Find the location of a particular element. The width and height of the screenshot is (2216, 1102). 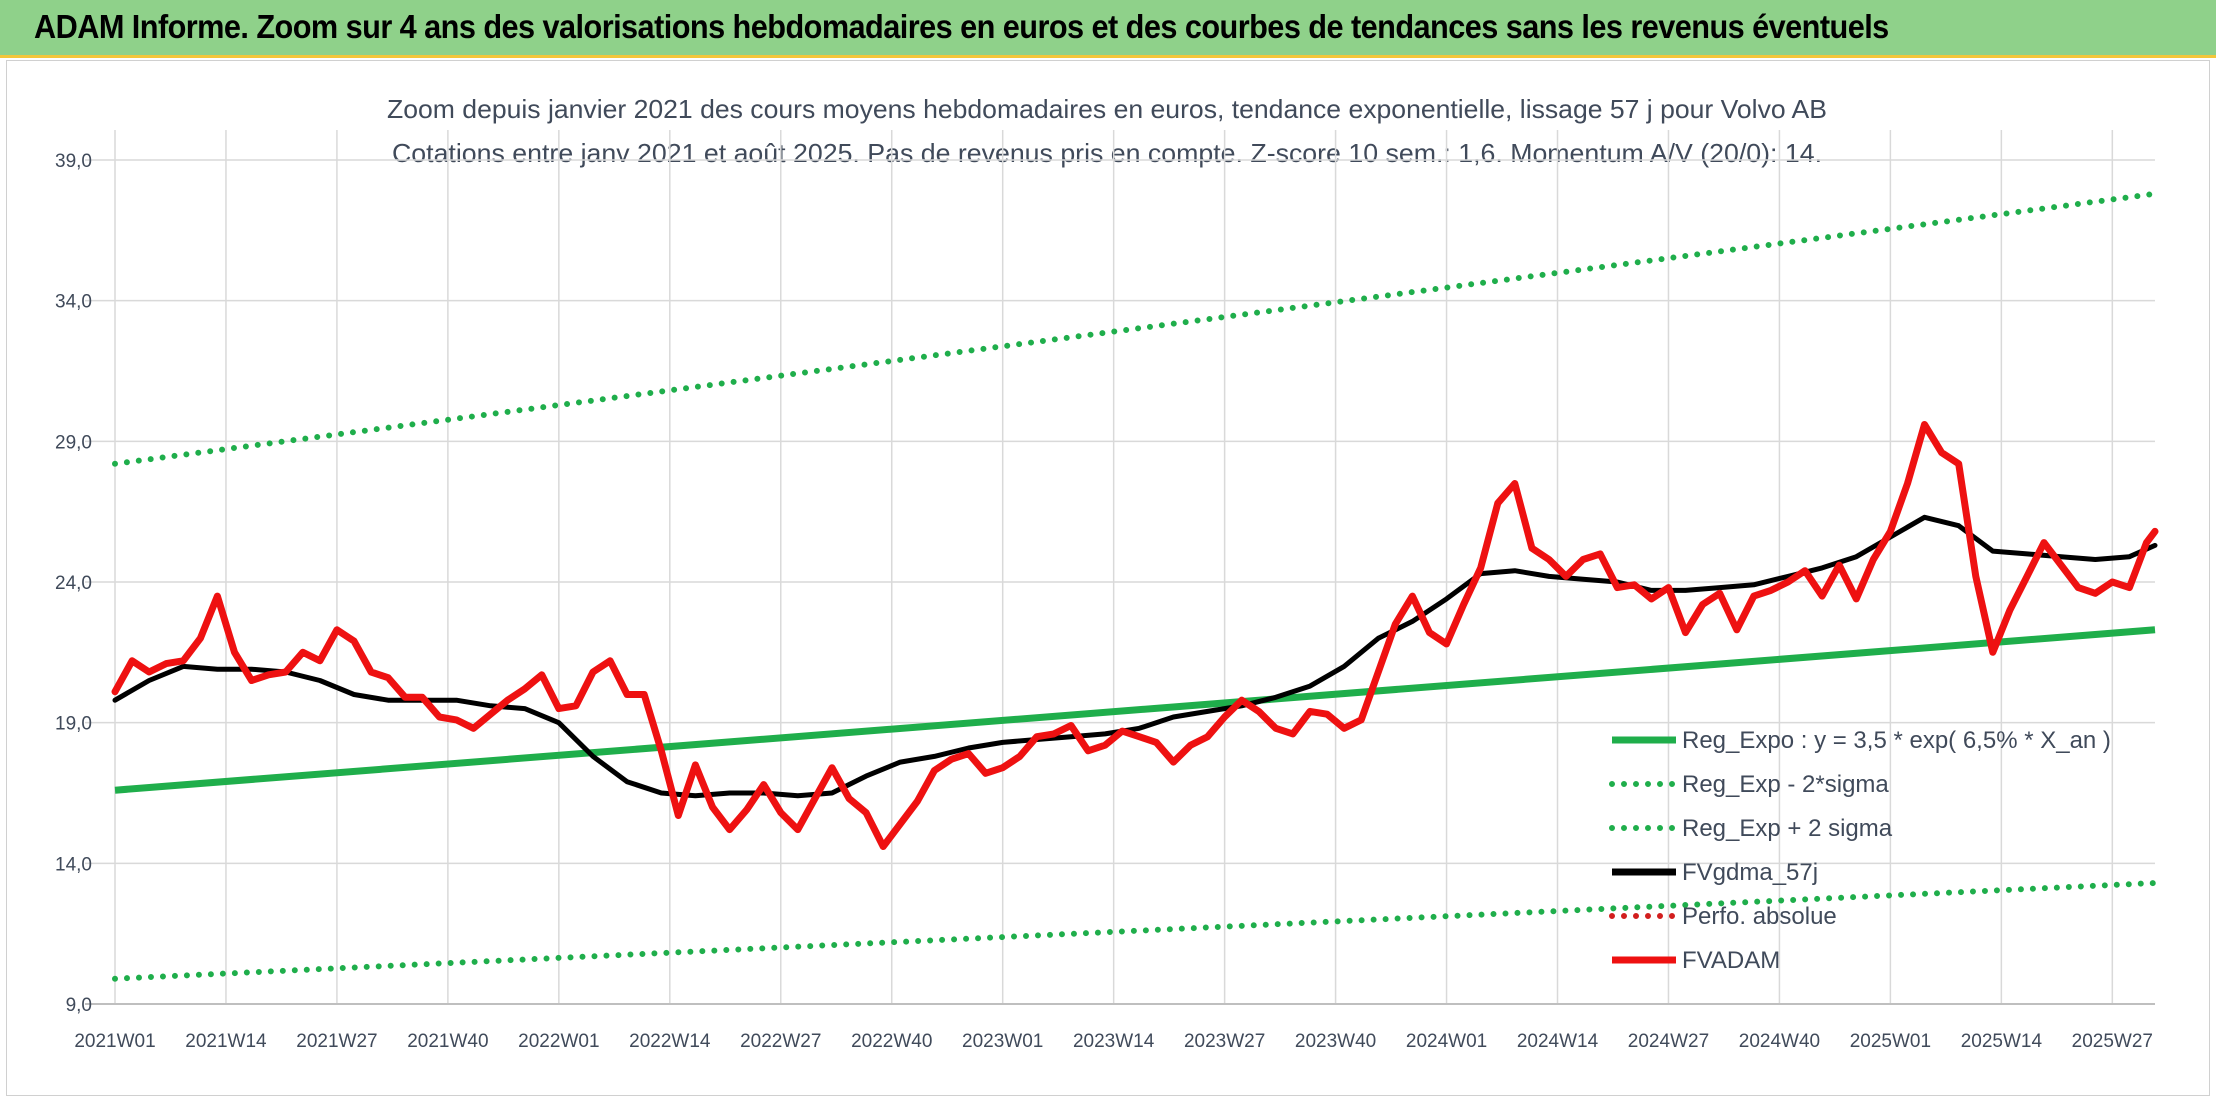

legend-label: FVgdma_57j is located at coordinates (1750, 872).